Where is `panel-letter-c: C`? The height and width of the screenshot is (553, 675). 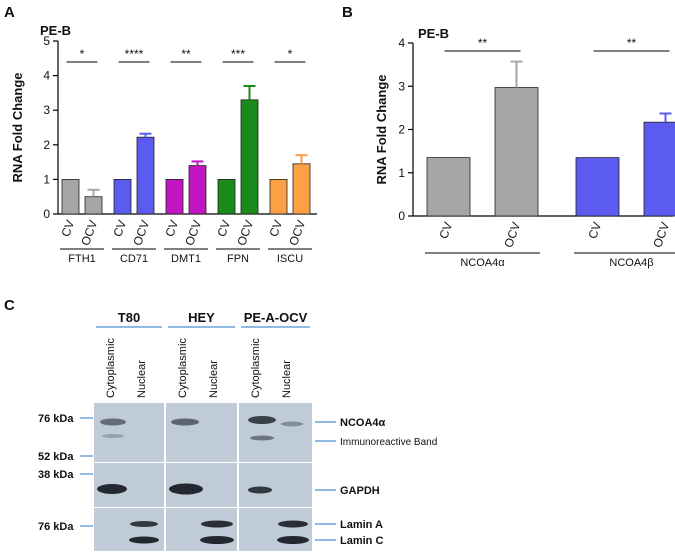 panel-letter-c: C is located at coordinates (9, 305).